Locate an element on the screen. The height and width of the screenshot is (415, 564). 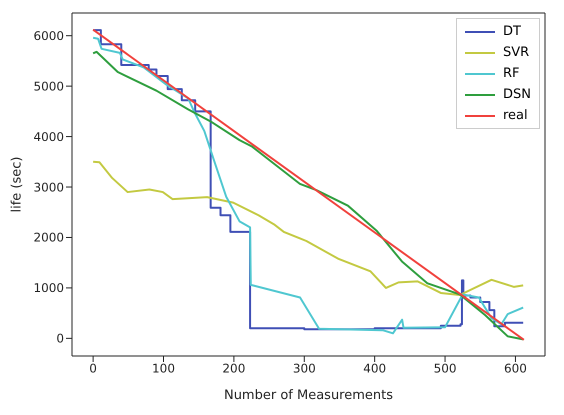
x-tick-label: 600 is located at coordinates (515, 369).